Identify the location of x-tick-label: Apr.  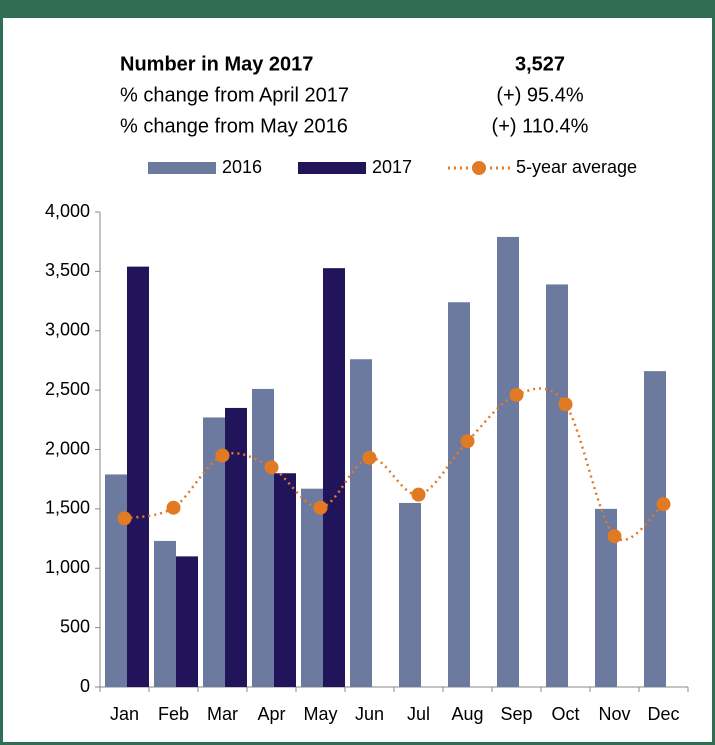
(271, 714).